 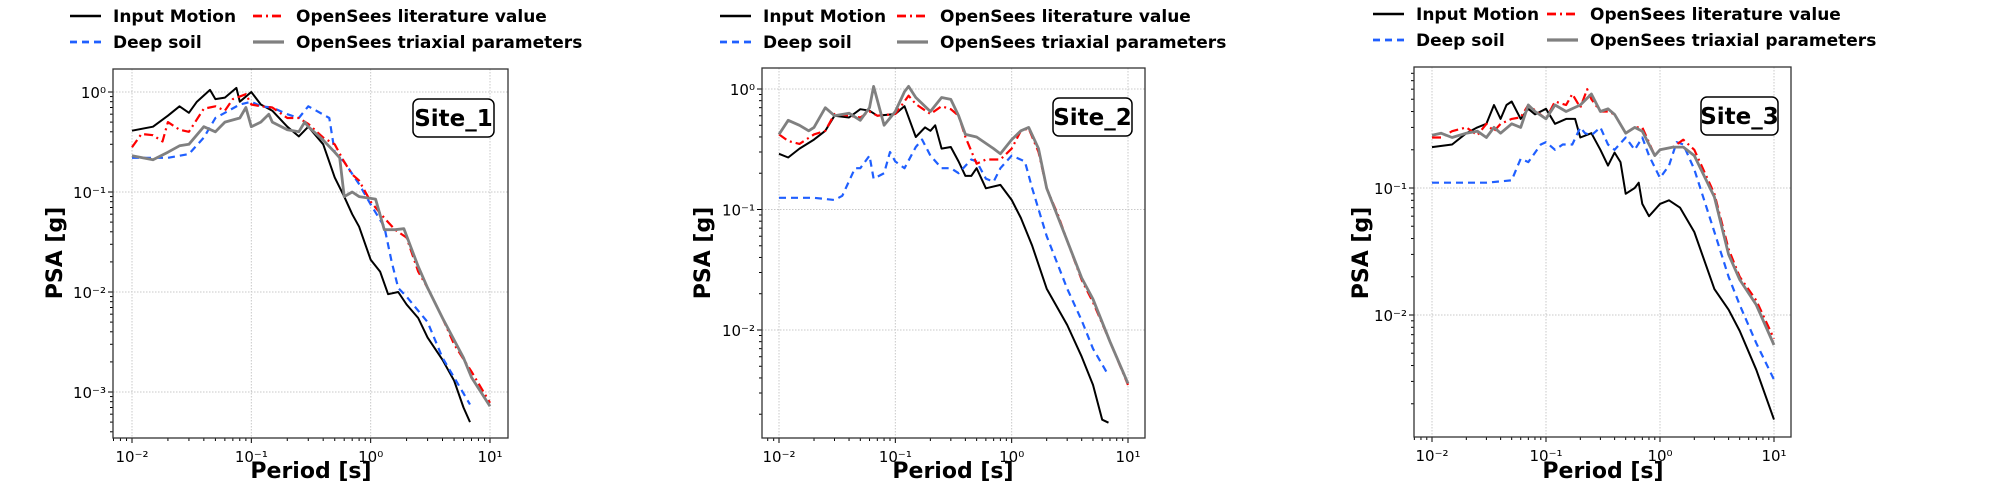 I want to click on site-label: Site_1, so click(x=453, y=119).